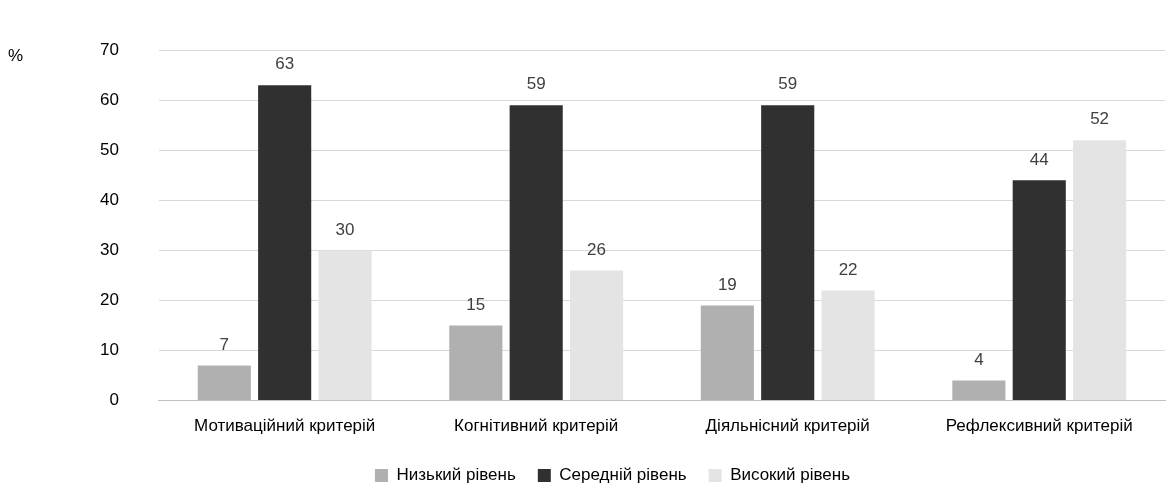 This screenshot has width=1169, height=498. What do you see at coordinates (790, 475) in the screenshot?
I see `legend-label: Високий рівень` at bounding box center [790, 475].